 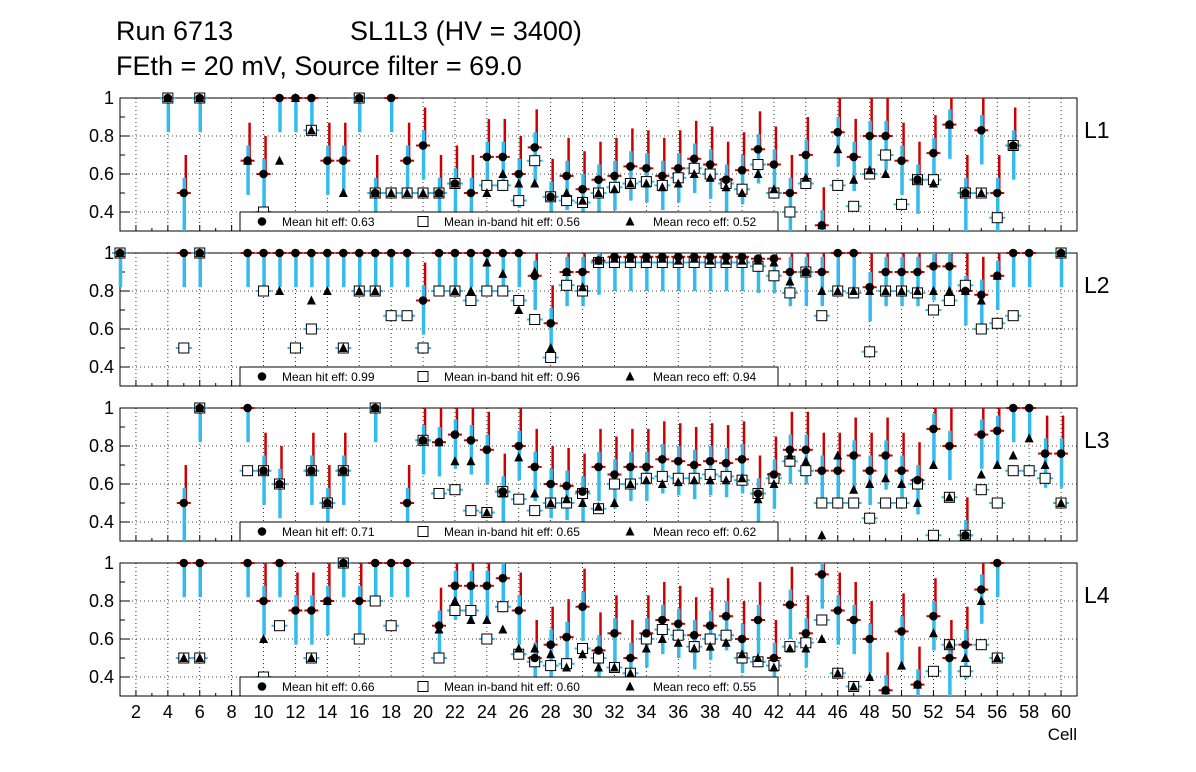 What do you see at coordinates (705, 687) in the screenshot?
I see `legend-reco-label: Mean reco eff: 0.55` at bounding box center [705, 687].